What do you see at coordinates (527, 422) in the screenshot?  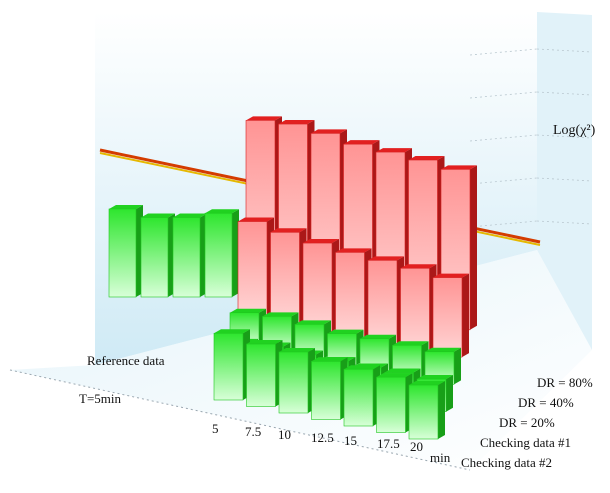 I see `depth-tick-label: DR = 20%` at bounding box center [527, 422].